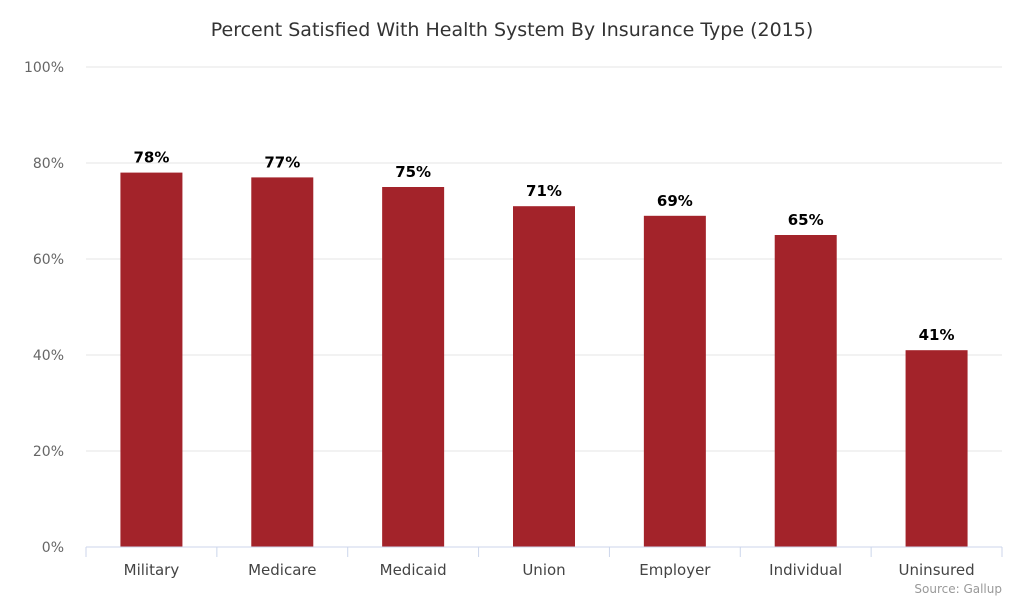 This screenshot has height=610, width=1024. I want to click on data-label: 77%, so click(282, 162).